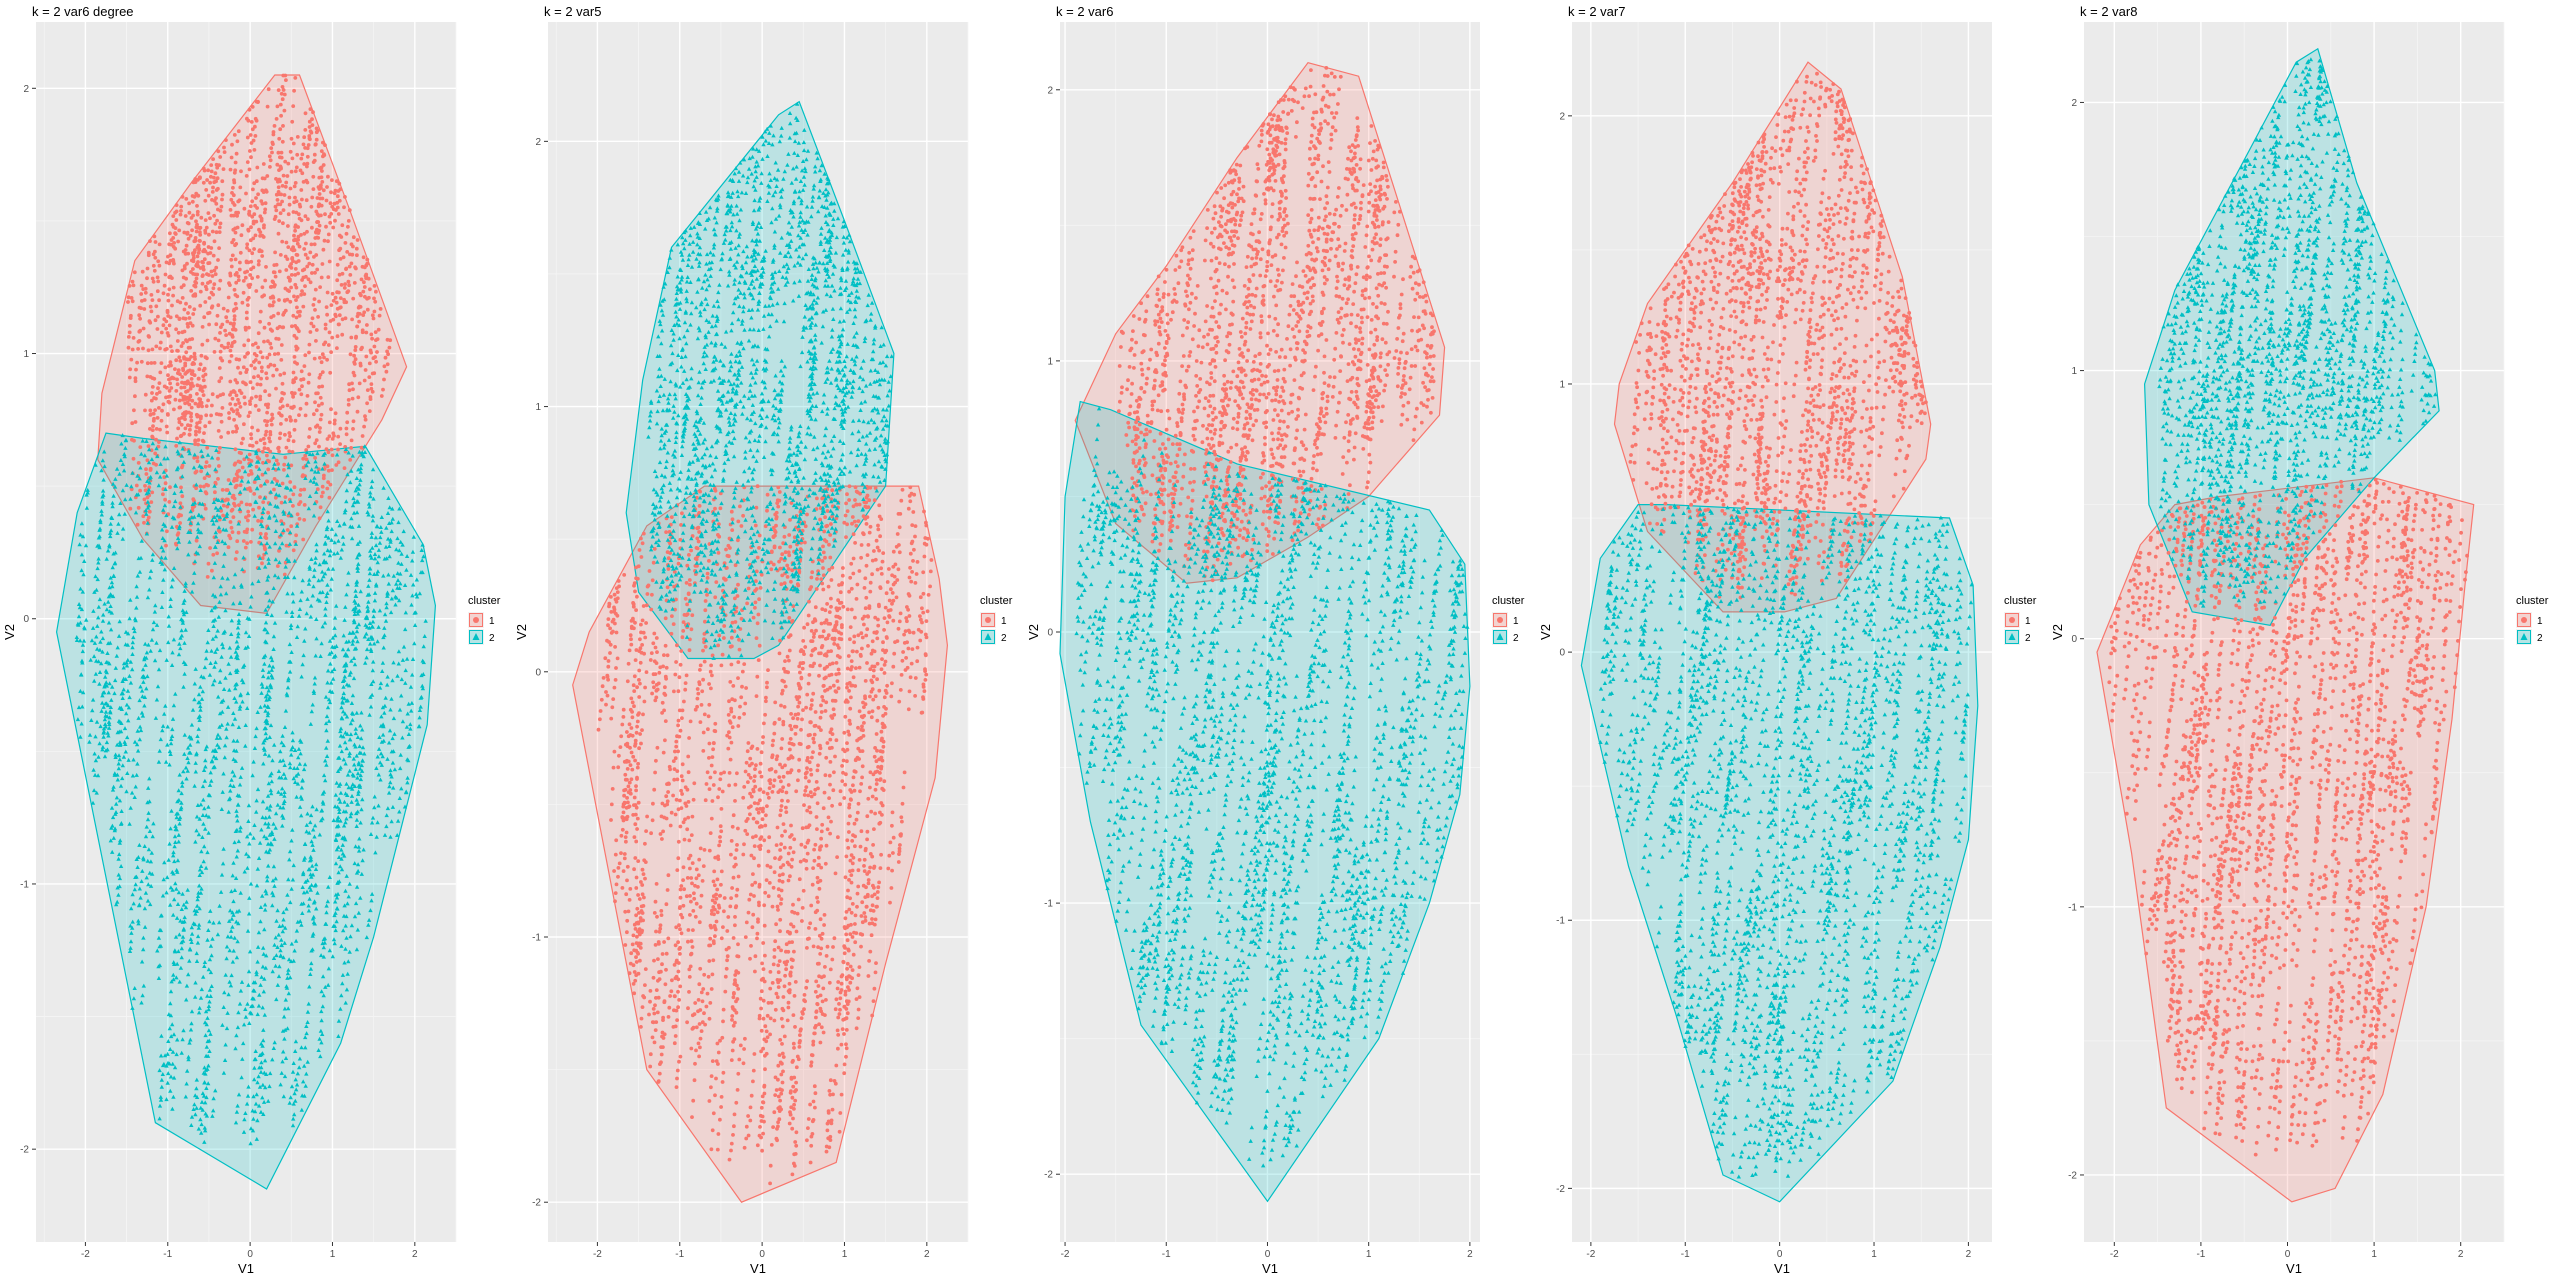  Describe the element at coordinates (167, 1254) in the screenshot. I see `x-tick-label: -1` at that location.